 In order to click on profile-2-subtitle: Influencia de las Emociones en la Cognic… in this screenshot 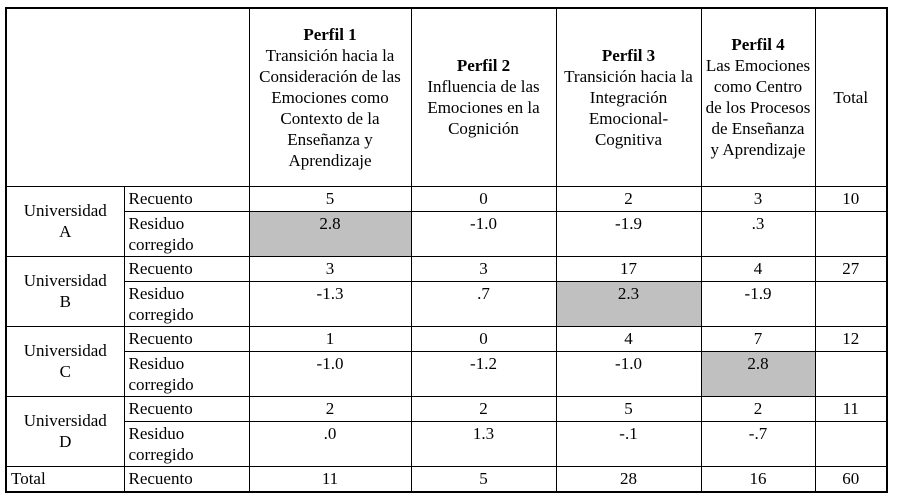, I will do `click(483, 108)`.